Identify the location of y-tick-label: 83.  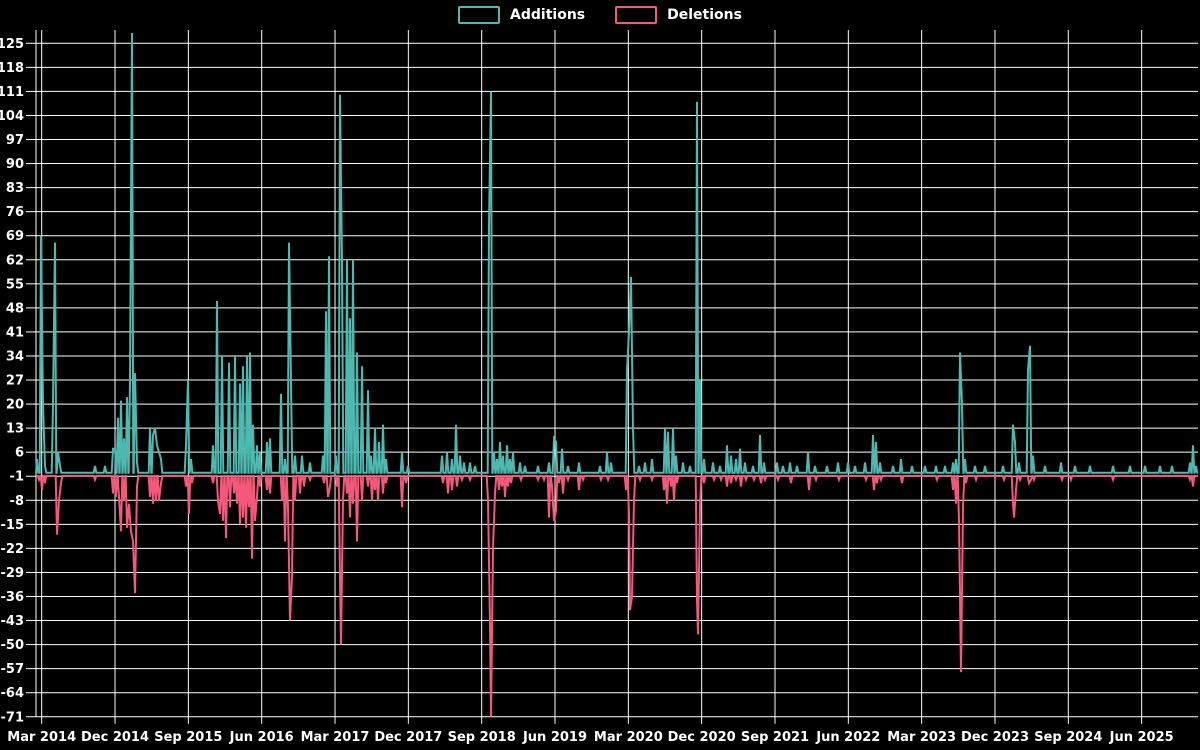
(15, 188).